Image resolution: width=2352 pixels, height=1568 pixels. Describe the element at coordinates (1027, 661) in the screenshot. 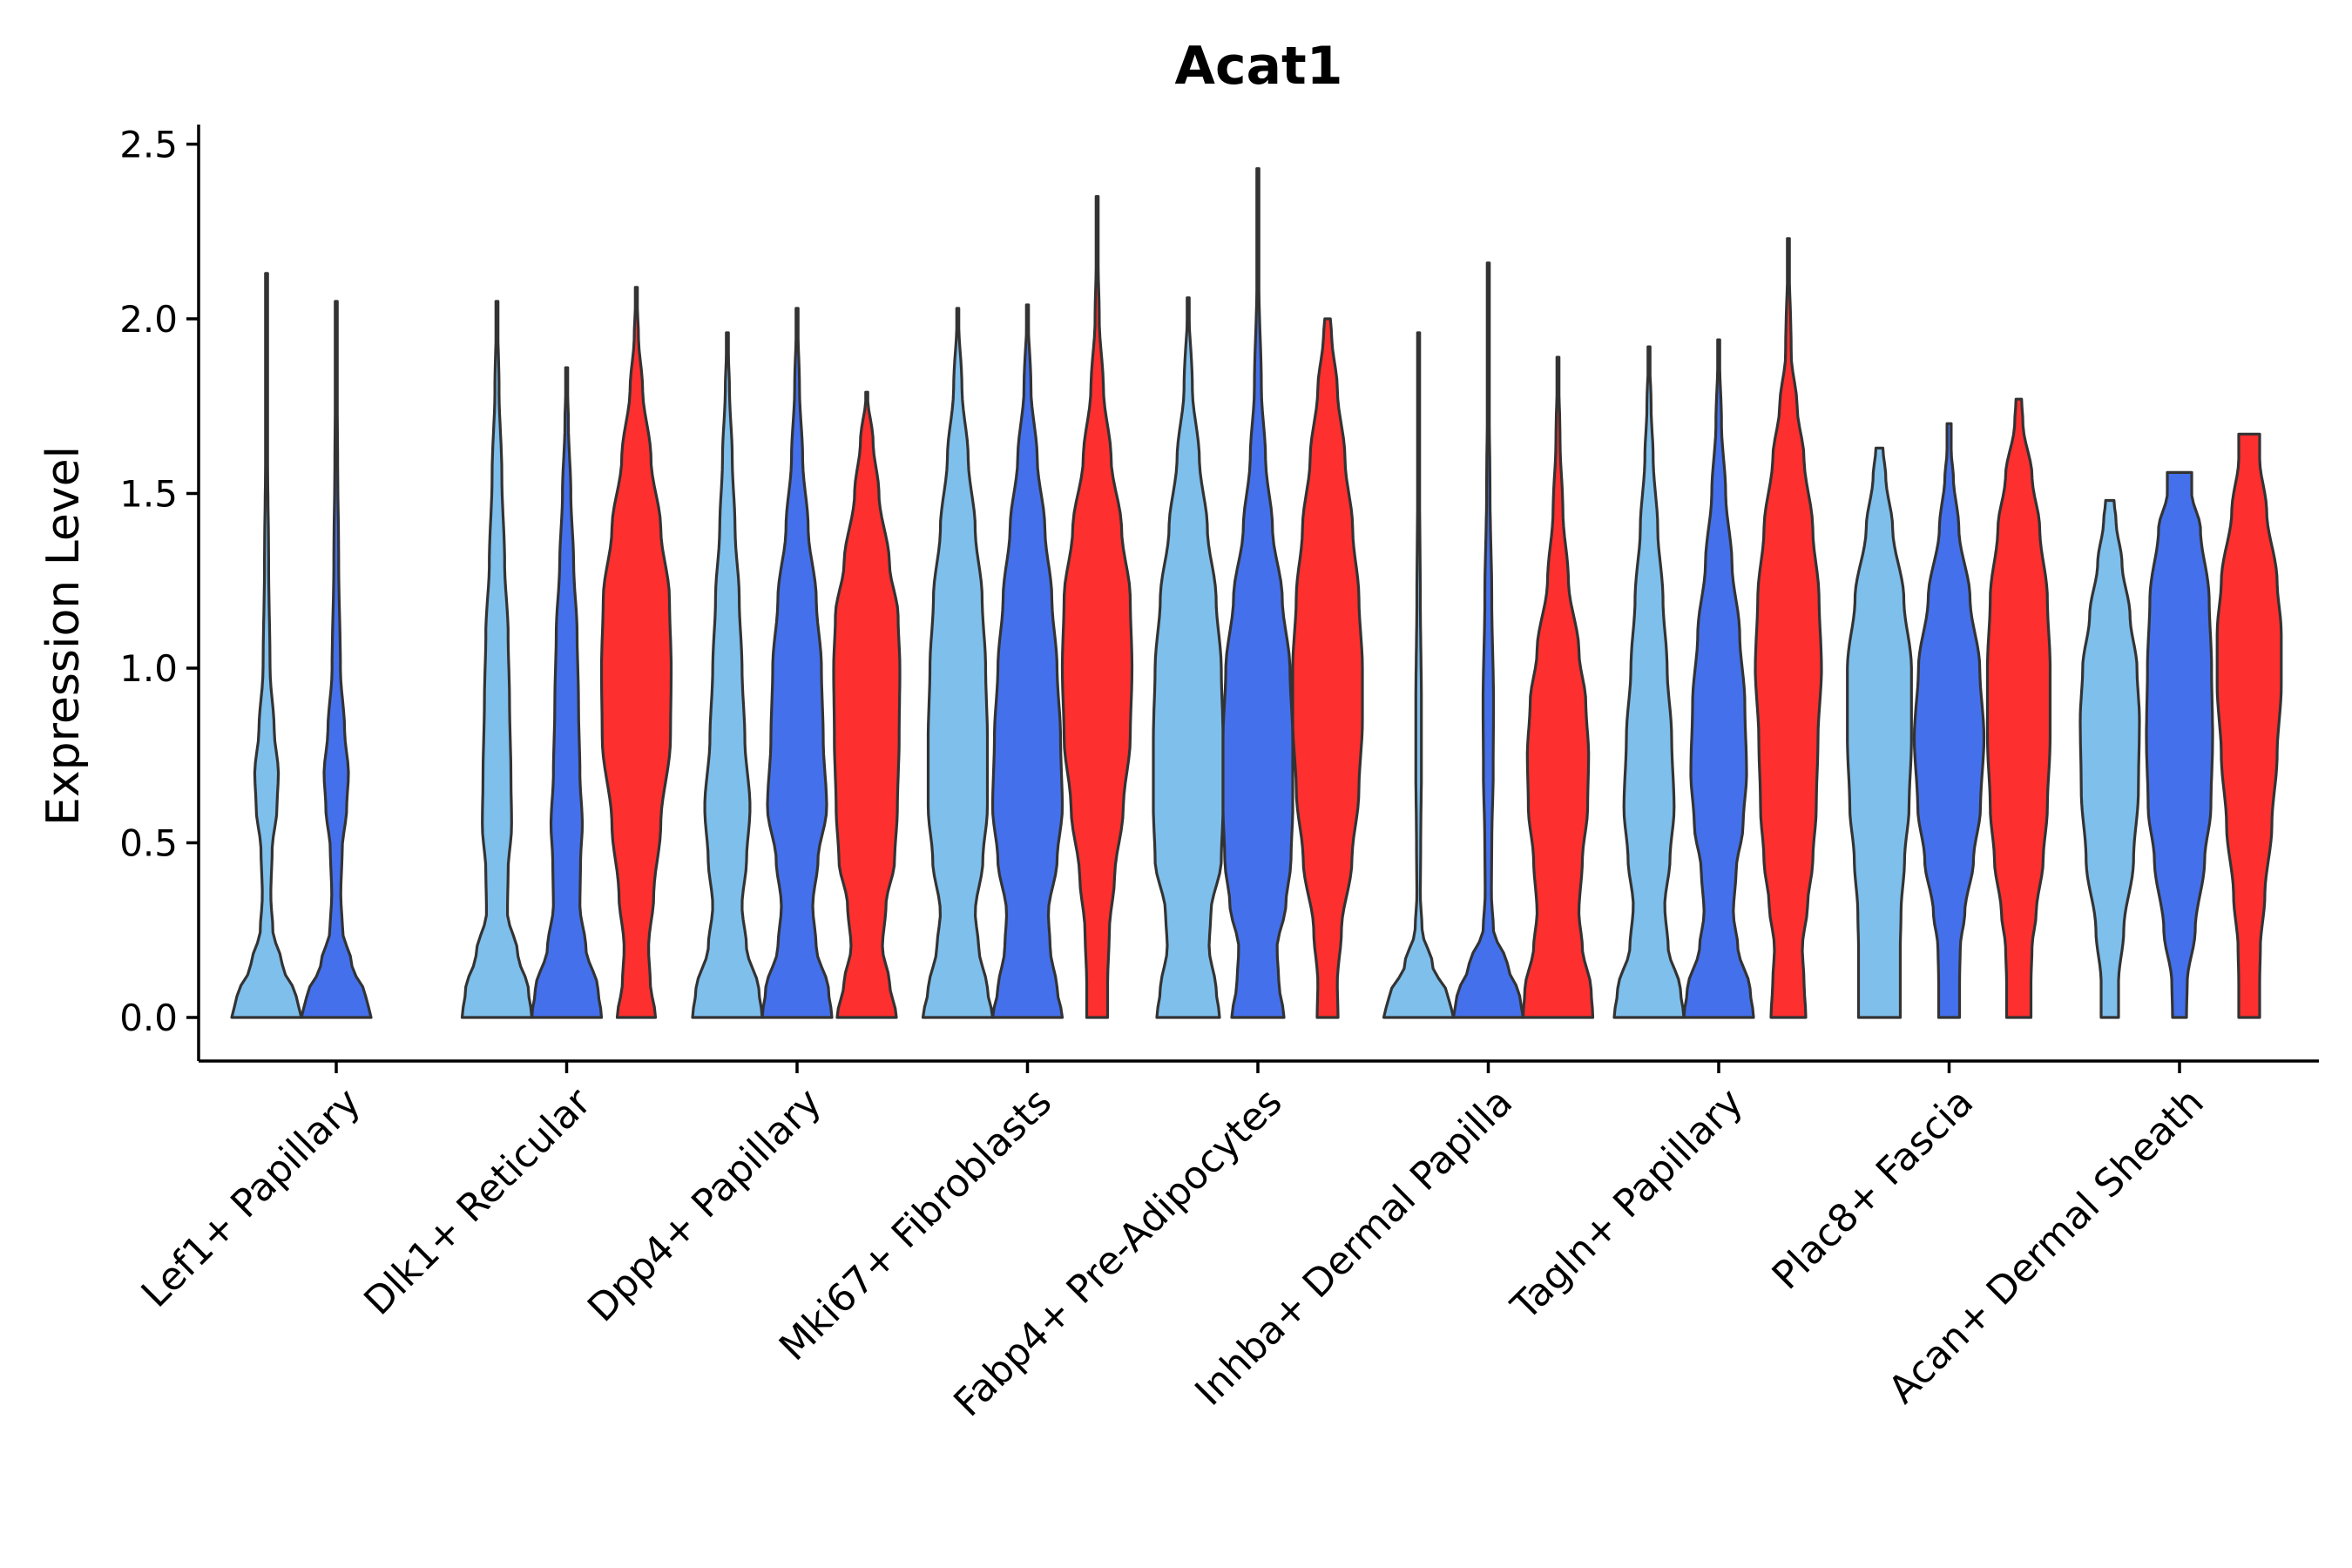

I see `violin-mki67-fibroblasts-s1` at that location.